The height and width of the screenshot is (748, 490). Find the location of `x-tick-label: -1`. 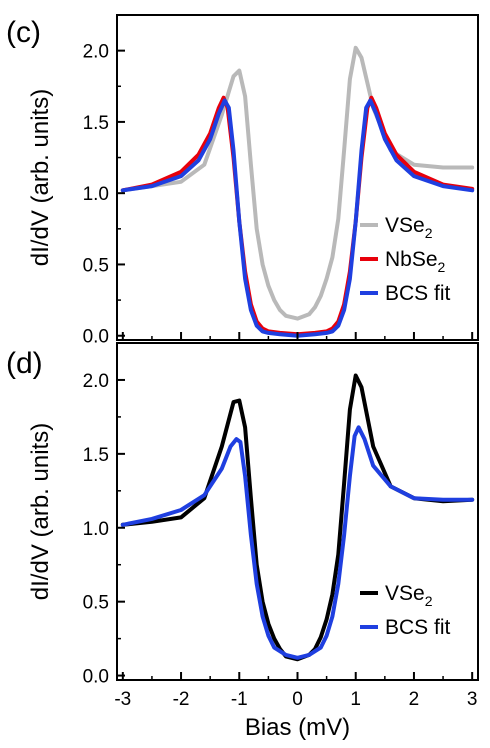

x-tick-label: -1 is located at coordinates (239, 699).